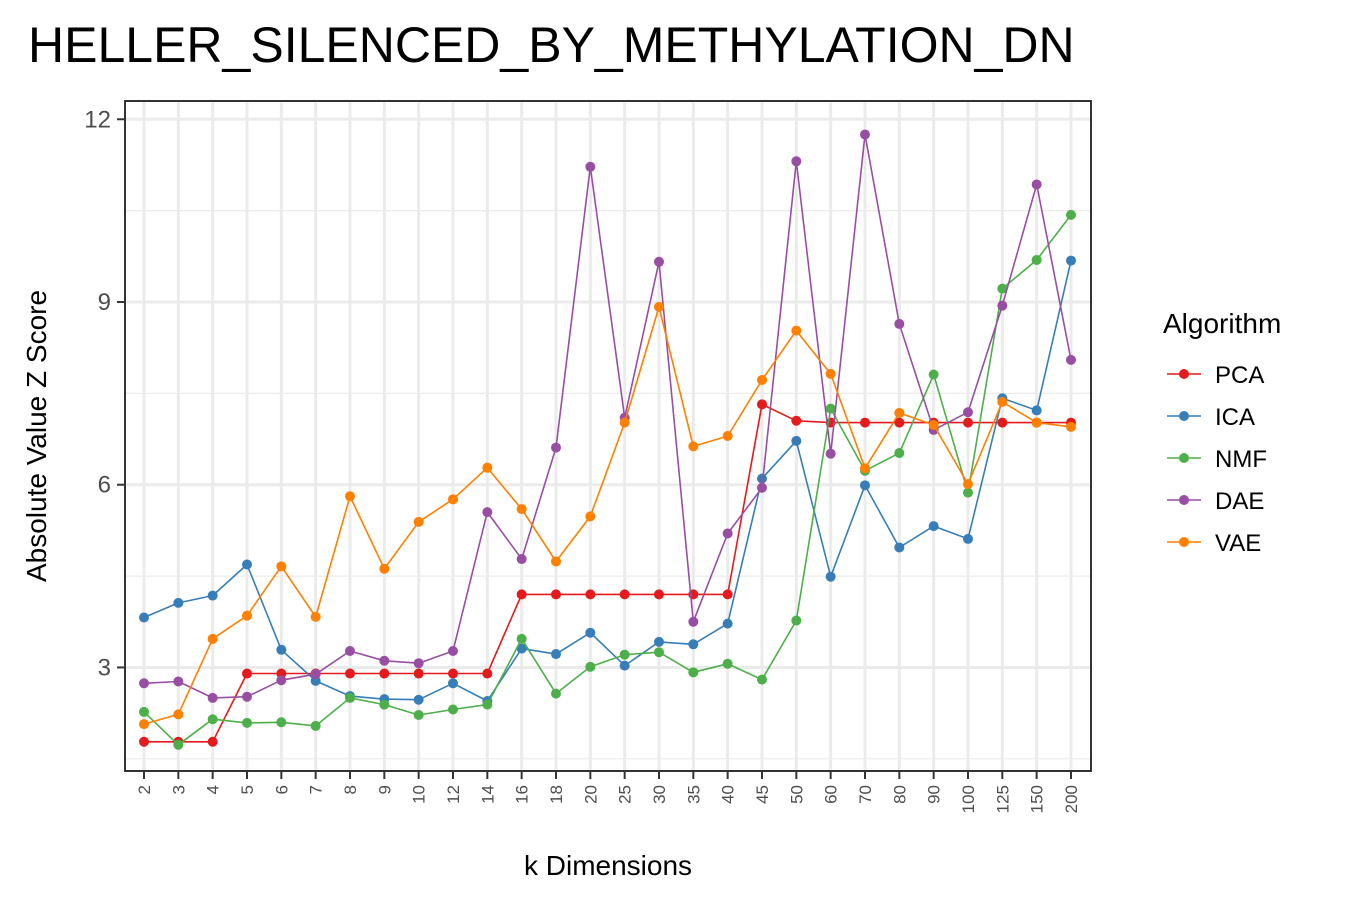  I want to click on y-tick-label: 3, so click(104, 667).